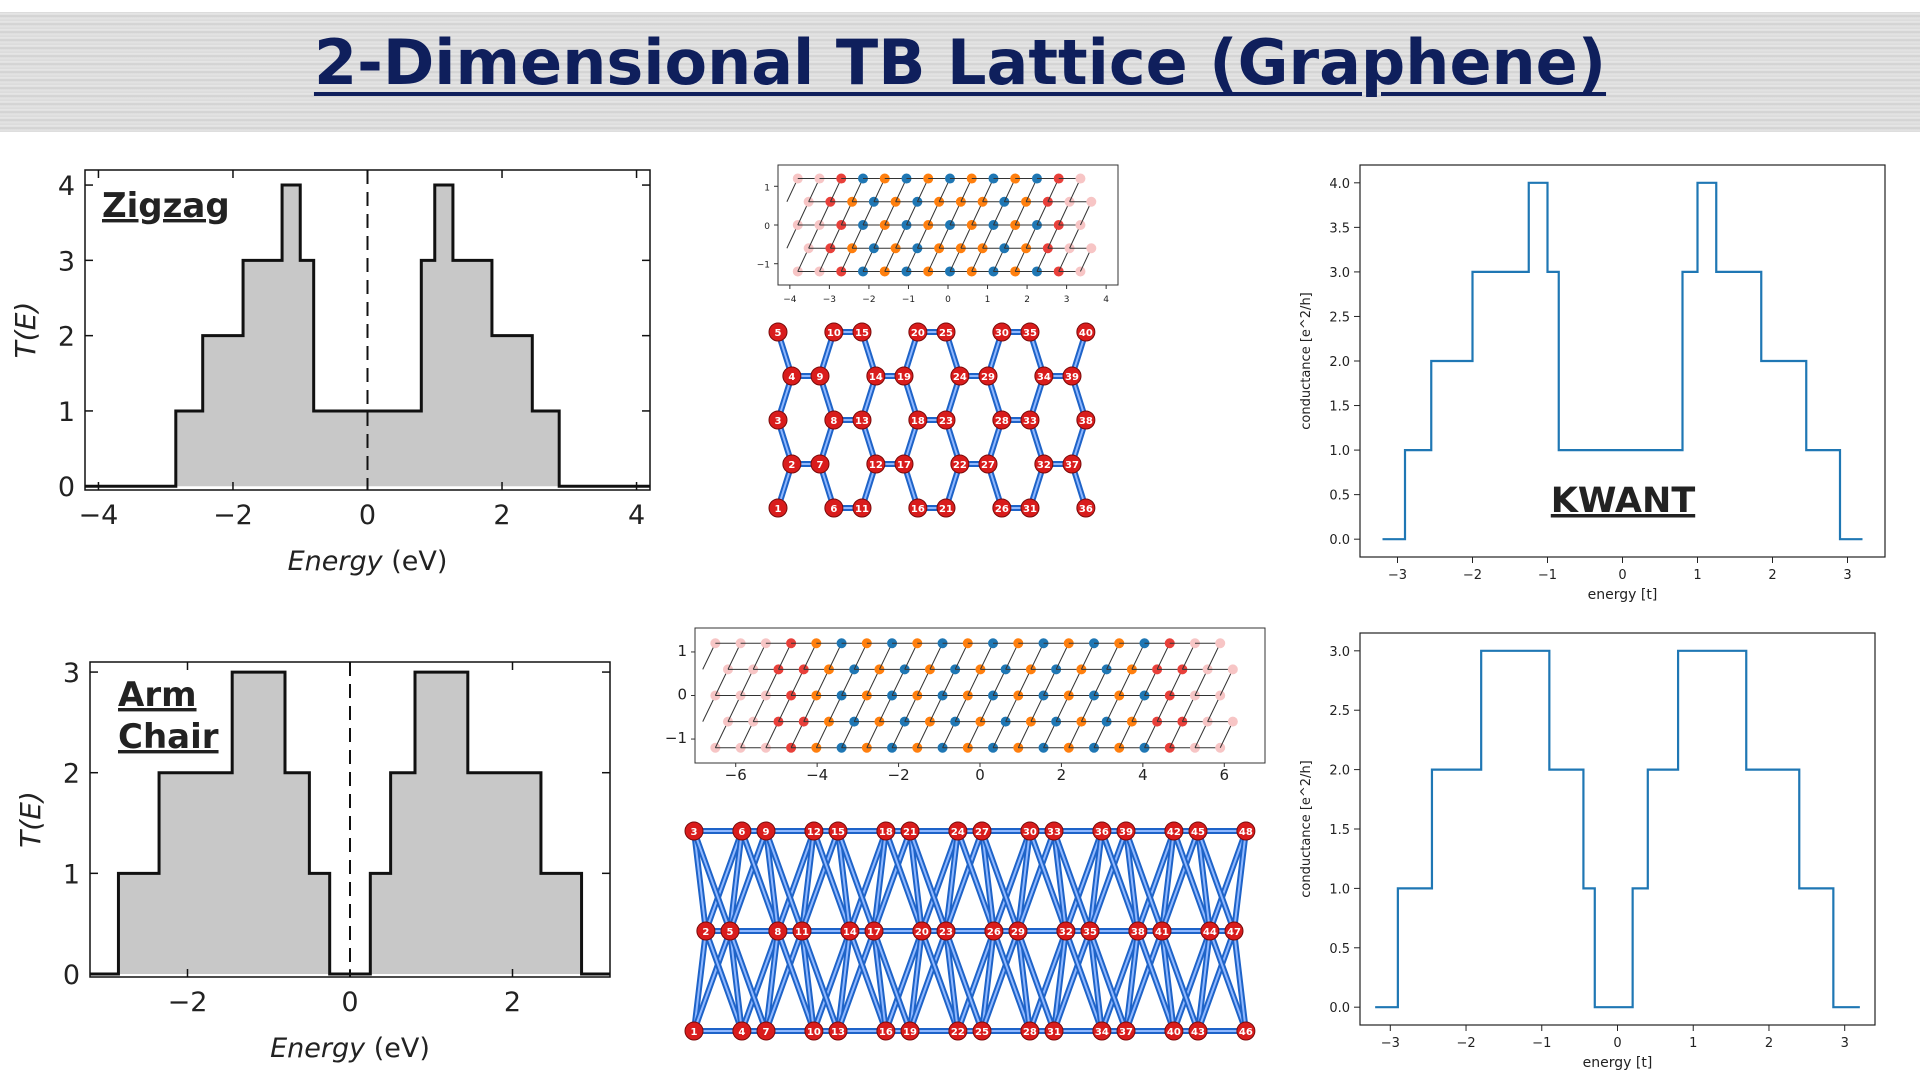 This screenshot has width=1920, height=1080. Describe the element at coordinates (66, 186) in the screenshot. I see `y-tick-label: 4` at that location.